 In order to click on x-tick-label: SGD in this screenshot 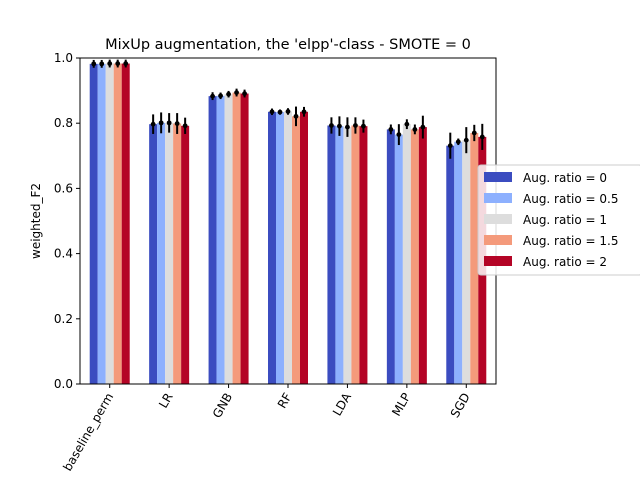, I will do `click(460, 406)`.